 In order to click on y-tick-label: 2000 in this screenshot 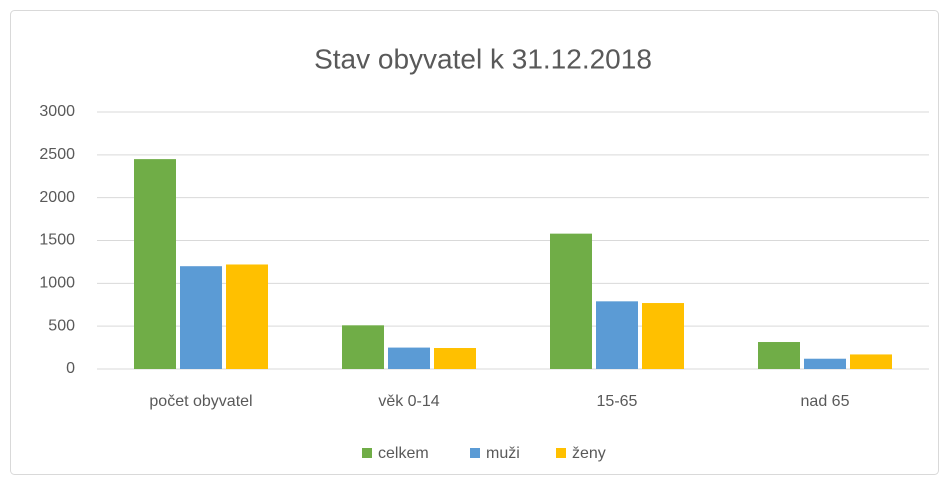, I will do `click(57, 197)`.